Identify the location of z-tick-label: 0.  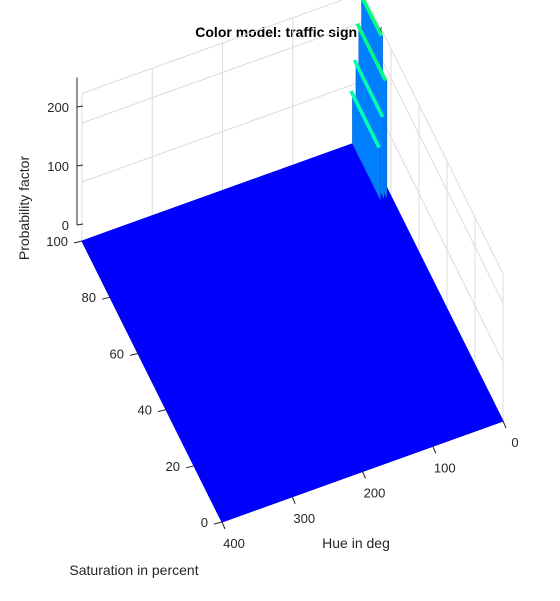
(65, 225).